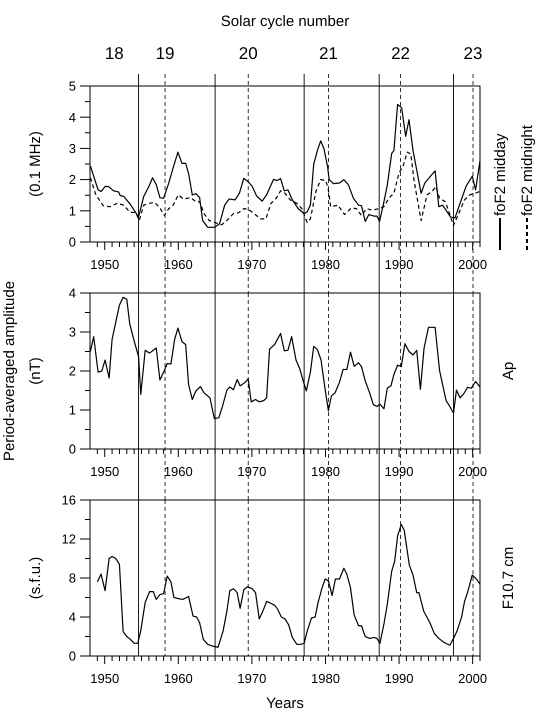 This screenshot has width=537, height=726. Describe the element at coordinates (527, 170) in the screenshot. I see `text: foF2 midnight` at that location.